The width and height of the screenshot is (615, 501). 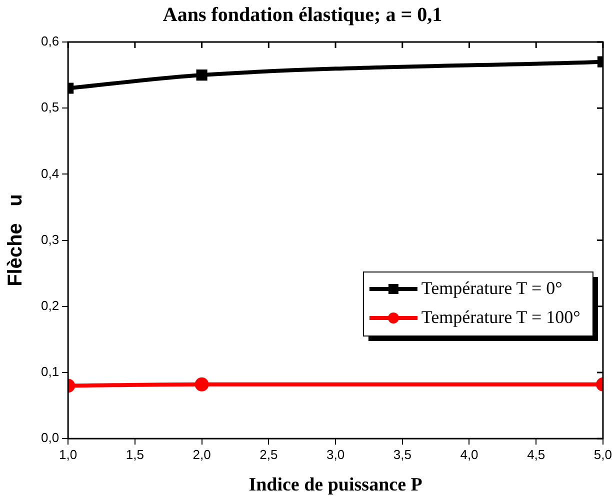 I want to click on x-tick-label: 3,0, so click(x=335, y=454).